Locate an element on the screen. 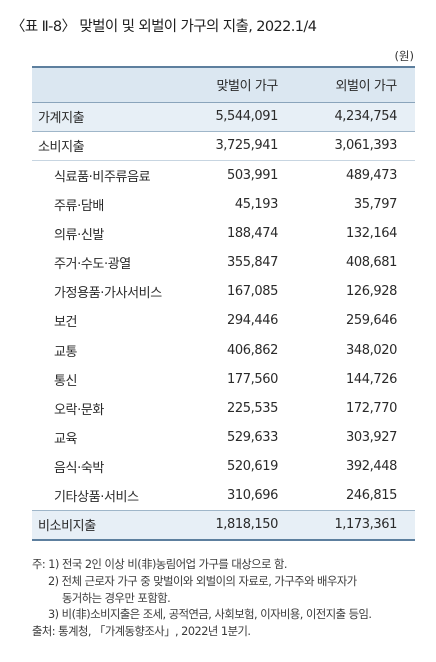  table-row: 통신 177,560 144,726 is located at coordinates (223, 379).